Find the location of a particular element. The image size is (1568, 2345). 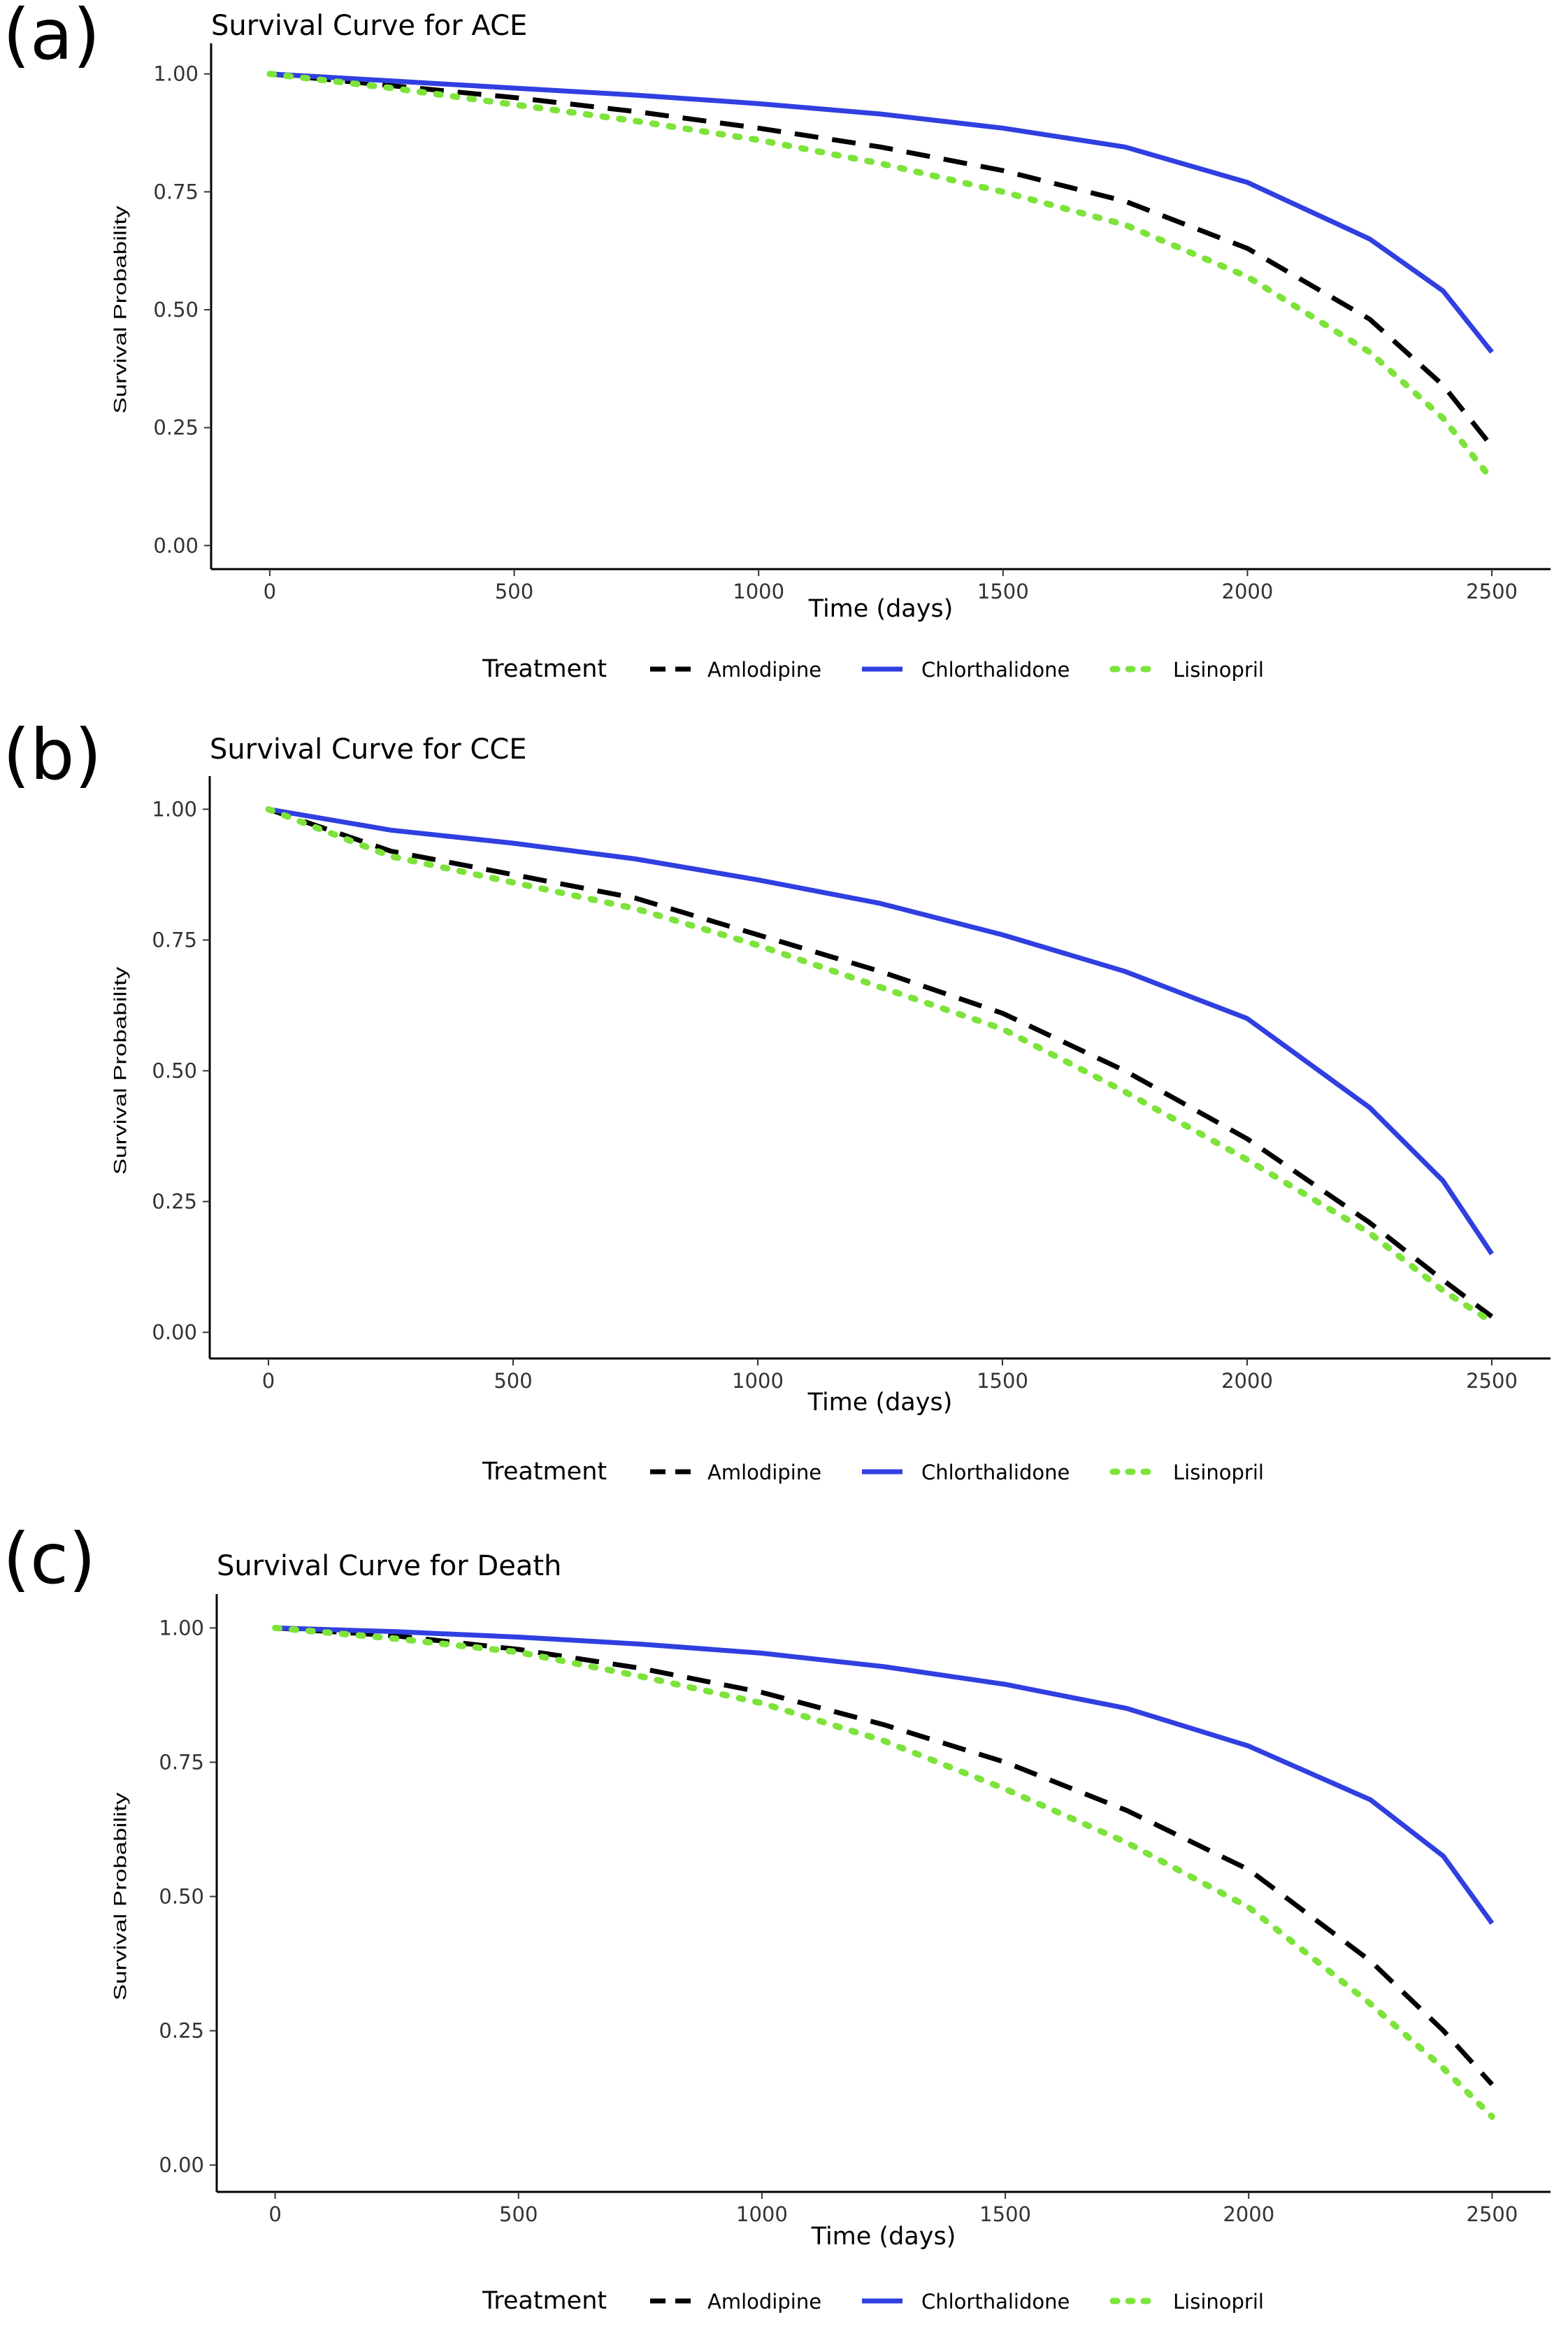

chart-title: Survival Curve for CCE is located at coordinates (368, 749).